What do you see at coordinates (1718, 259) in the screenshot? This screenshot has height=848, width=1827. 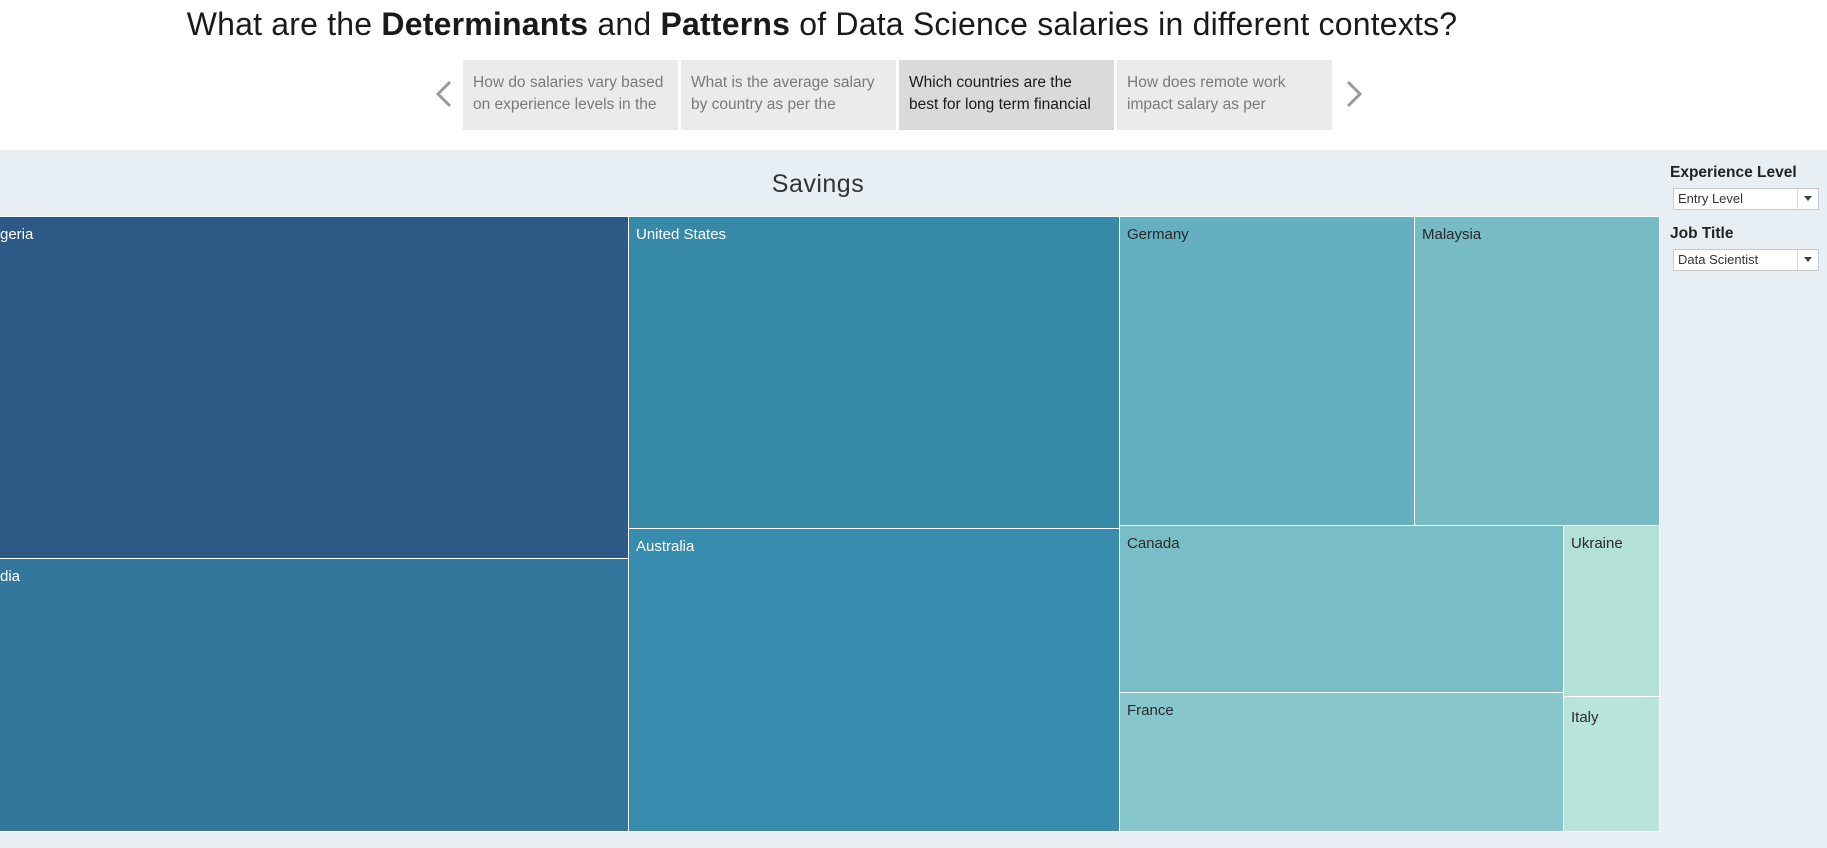 I see `job-title-value: Data Scientist` at bounding box center [1718, 259].